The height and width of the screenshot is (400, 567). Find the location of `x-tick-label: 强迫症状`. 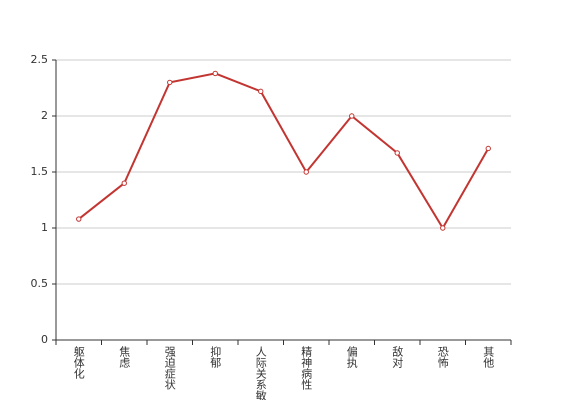

x-tick-label: 强迫症状 is located at coordinates (169, 368).